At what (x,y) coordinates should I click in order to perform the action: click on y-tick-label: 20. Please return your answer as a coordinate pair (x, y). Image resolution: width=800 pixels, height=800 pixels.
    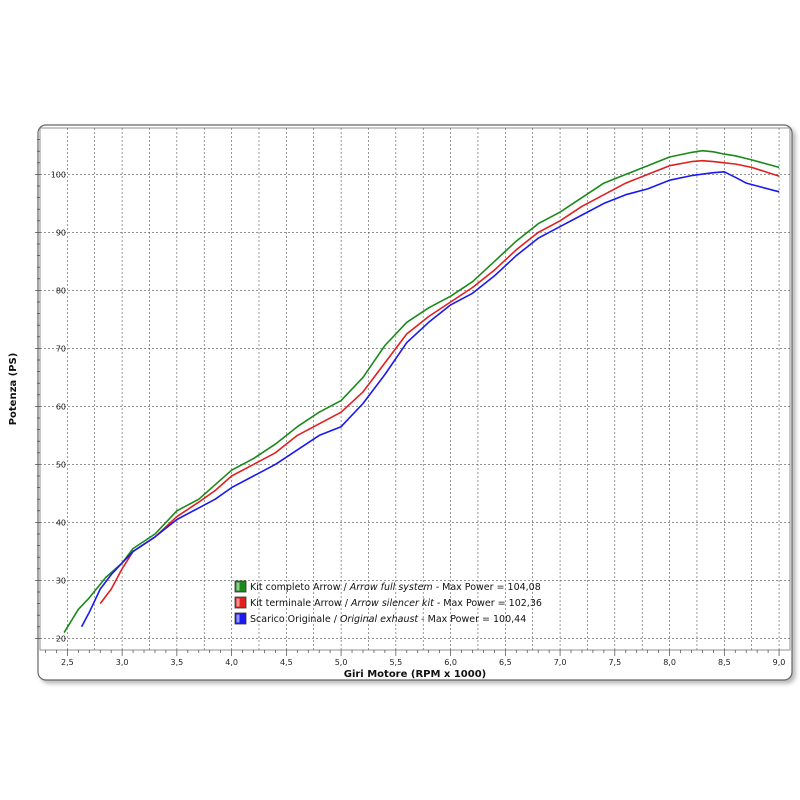
    Looking at the image, I should click on (61, 638).